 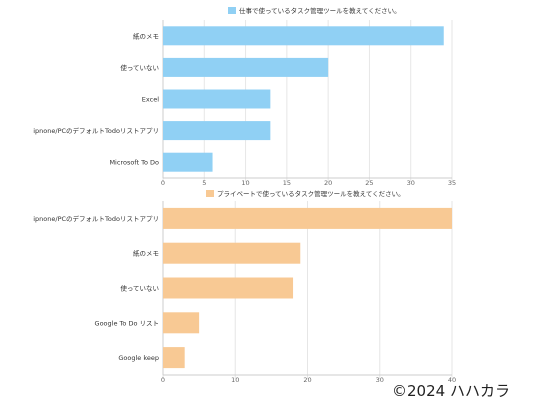 I want to click on legend-label: 仕事で使っているタスク管理ツールを教えてください。, so click(x=320, y=10).